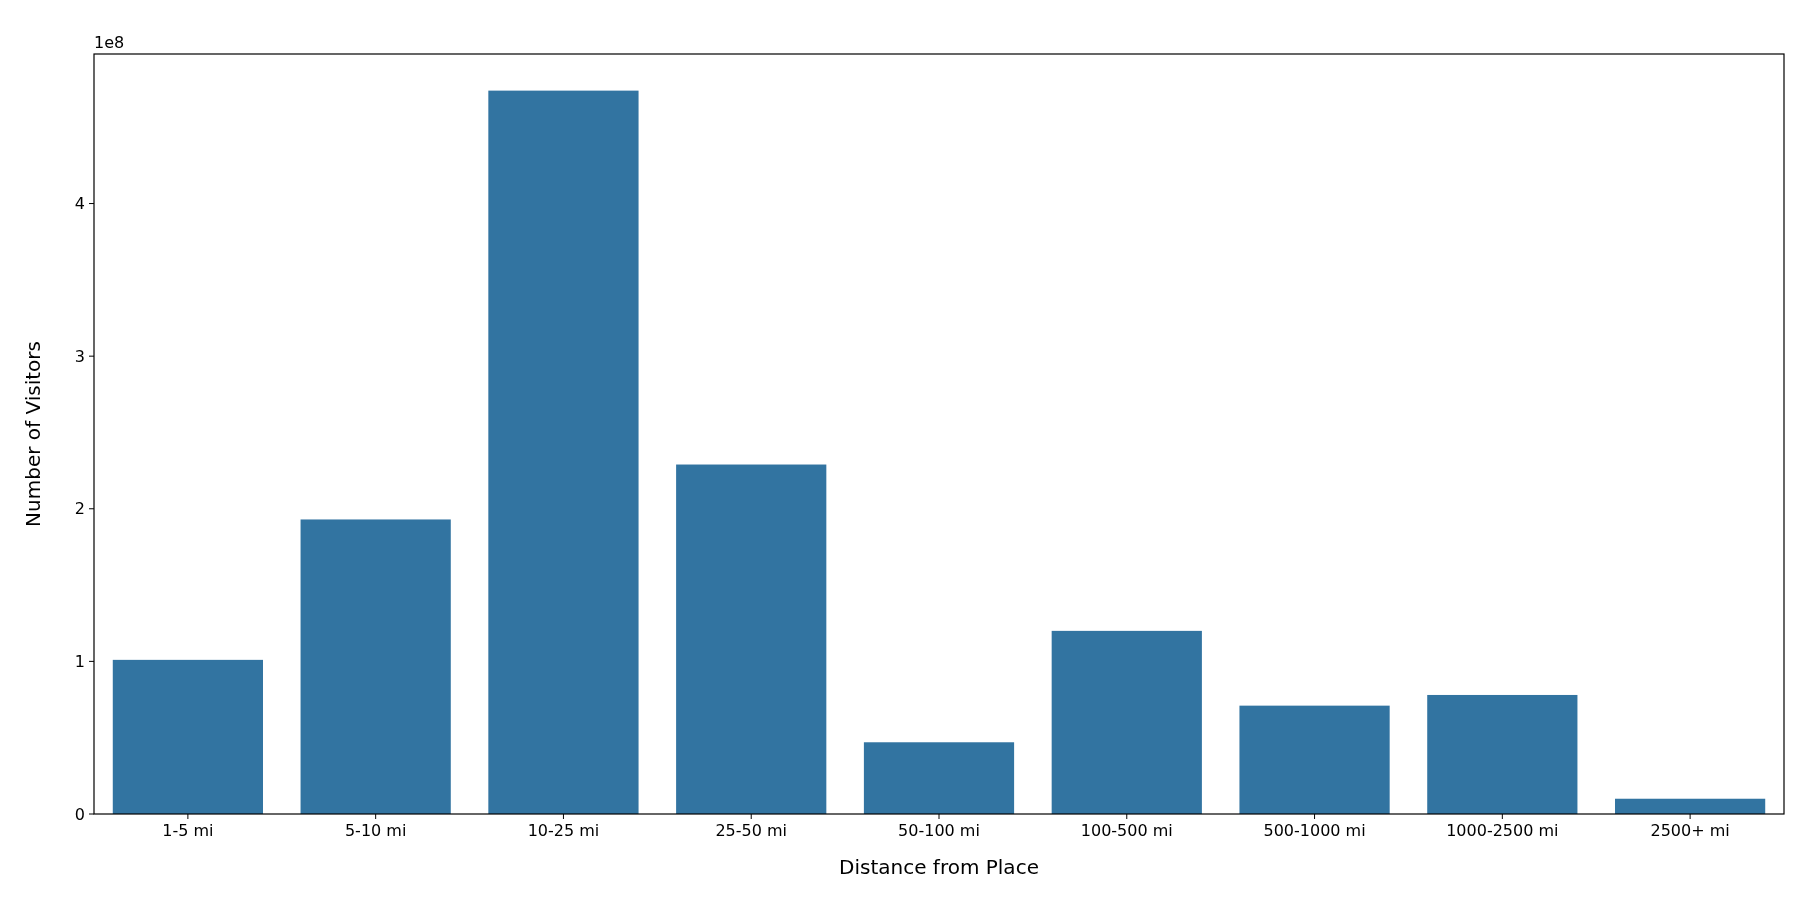  What do you see at coordinates (79, 204) in the screenshot?
I see `y-tick-label: 4` at bounding box center [79, 204].